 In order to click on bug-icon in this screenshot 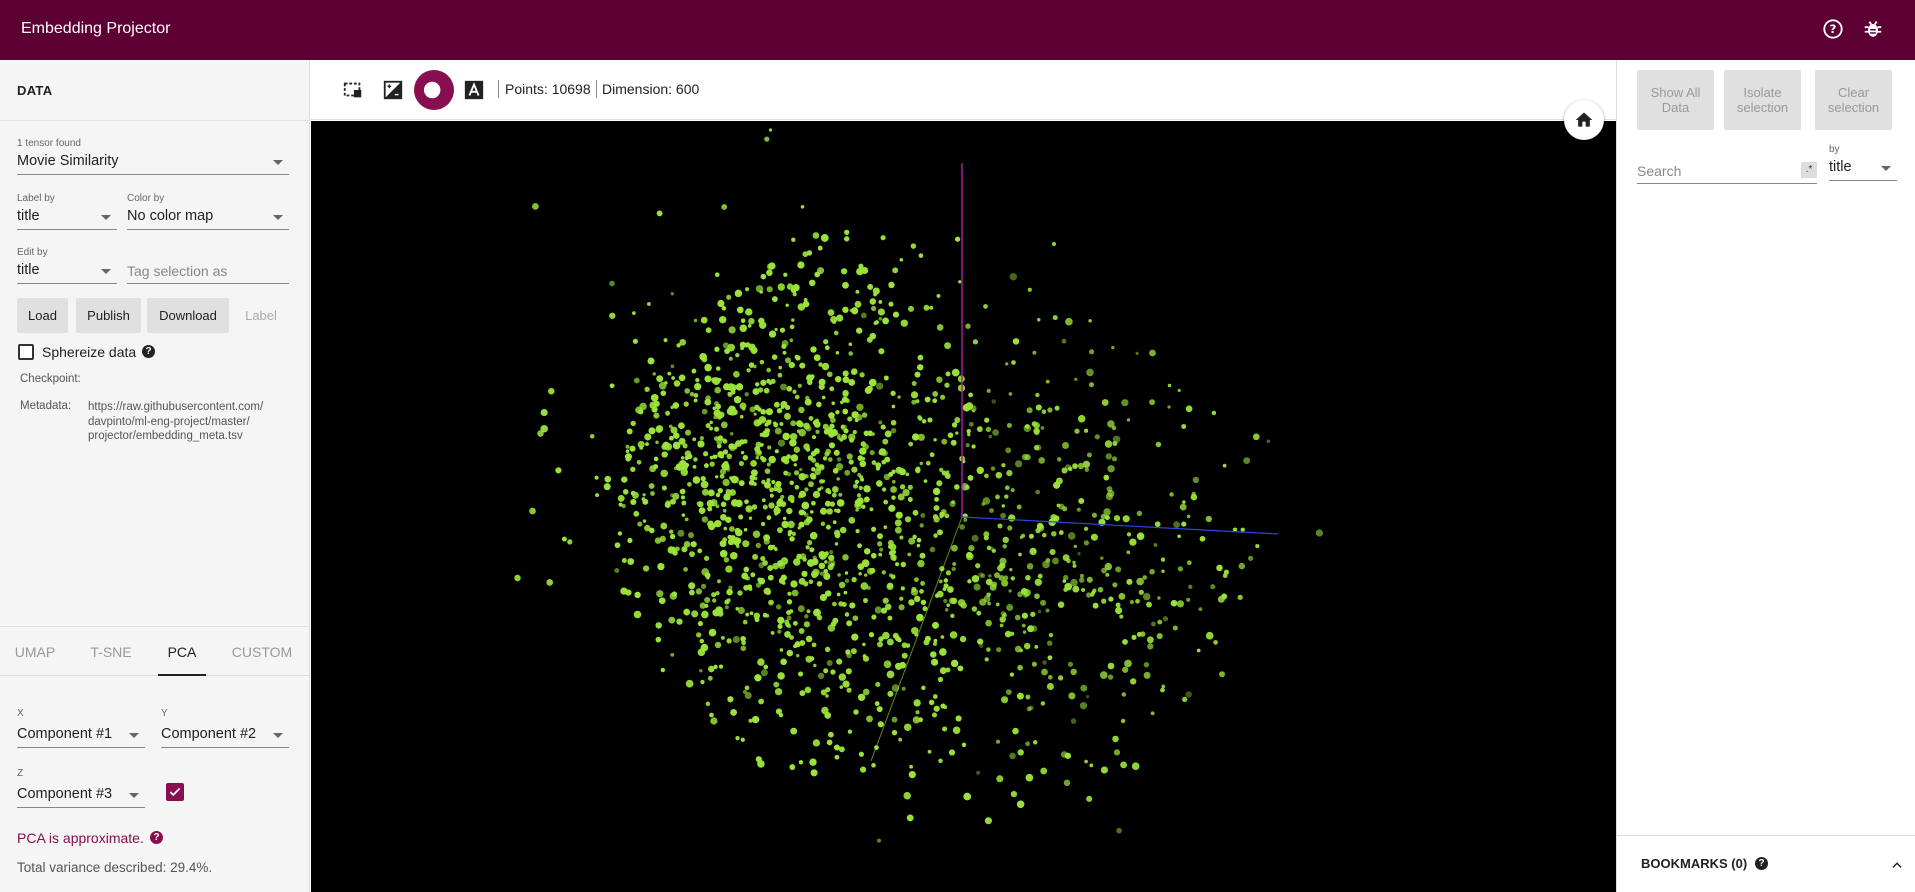, I will do `click(1873, 29)`.